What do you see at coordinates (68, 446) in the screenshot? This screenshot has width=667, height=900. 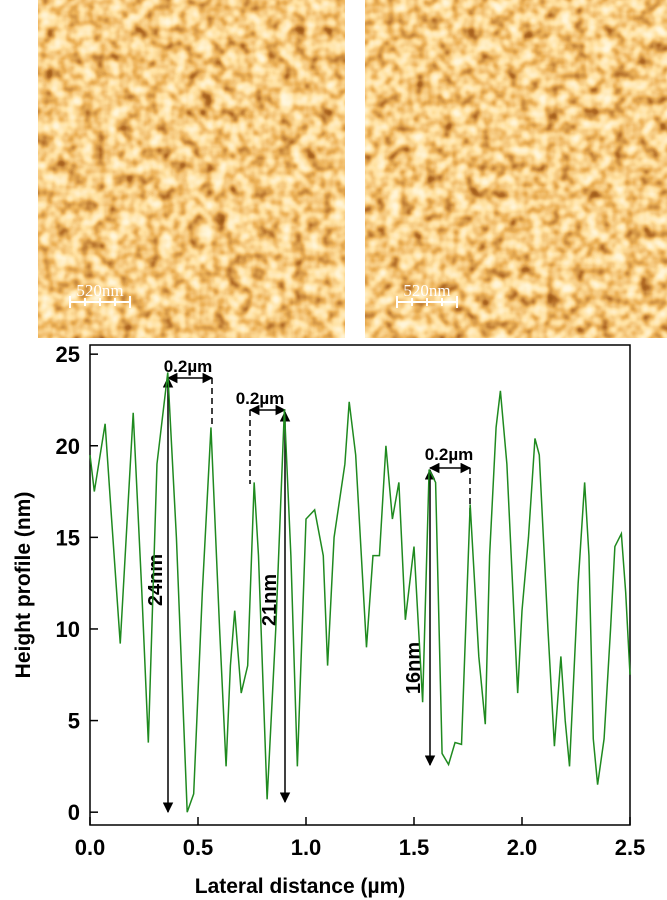 I see `y-tick-label: 20` at bounding box center [68, 446].